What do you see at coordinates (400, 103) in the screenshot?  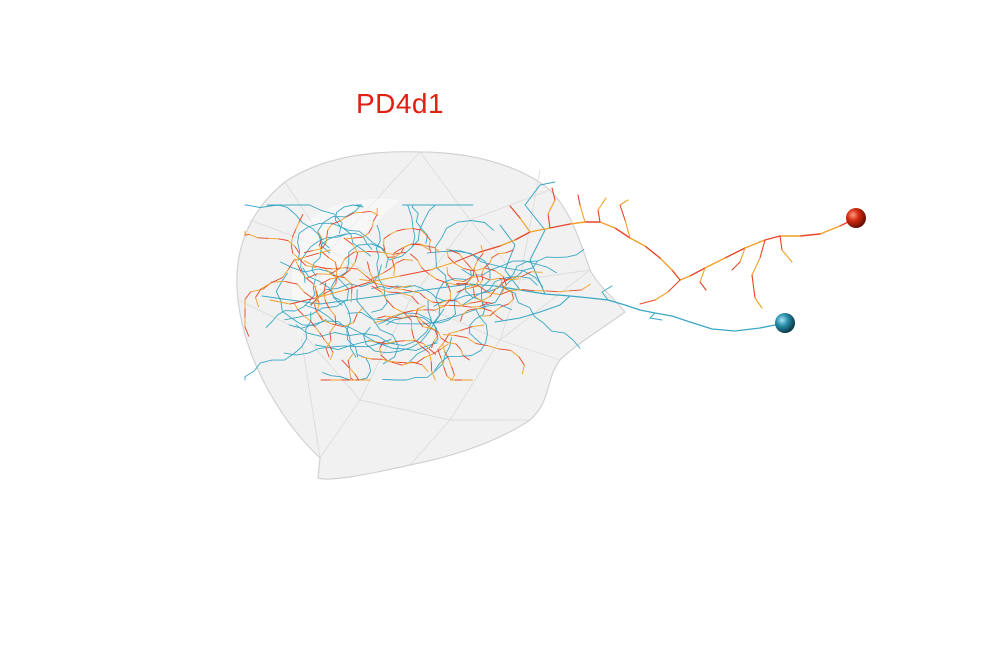 I see `neuron-title: PD4d1` at bounding box center [400, 103].